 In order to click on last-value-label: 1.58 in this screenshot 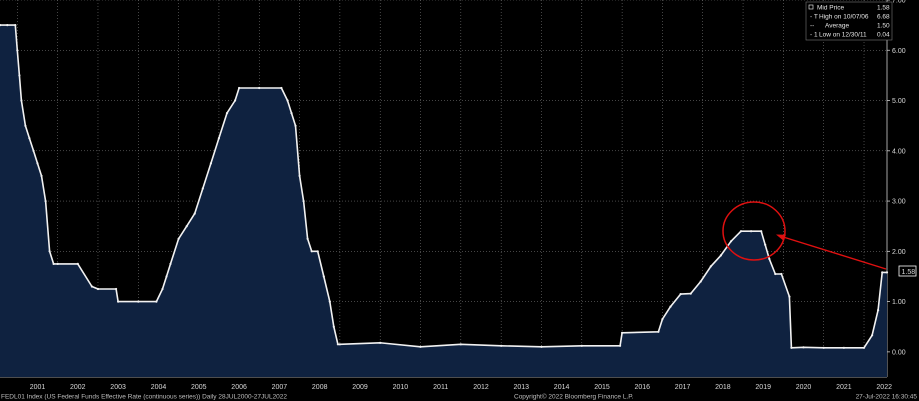, I will do `click(909, 272)`.